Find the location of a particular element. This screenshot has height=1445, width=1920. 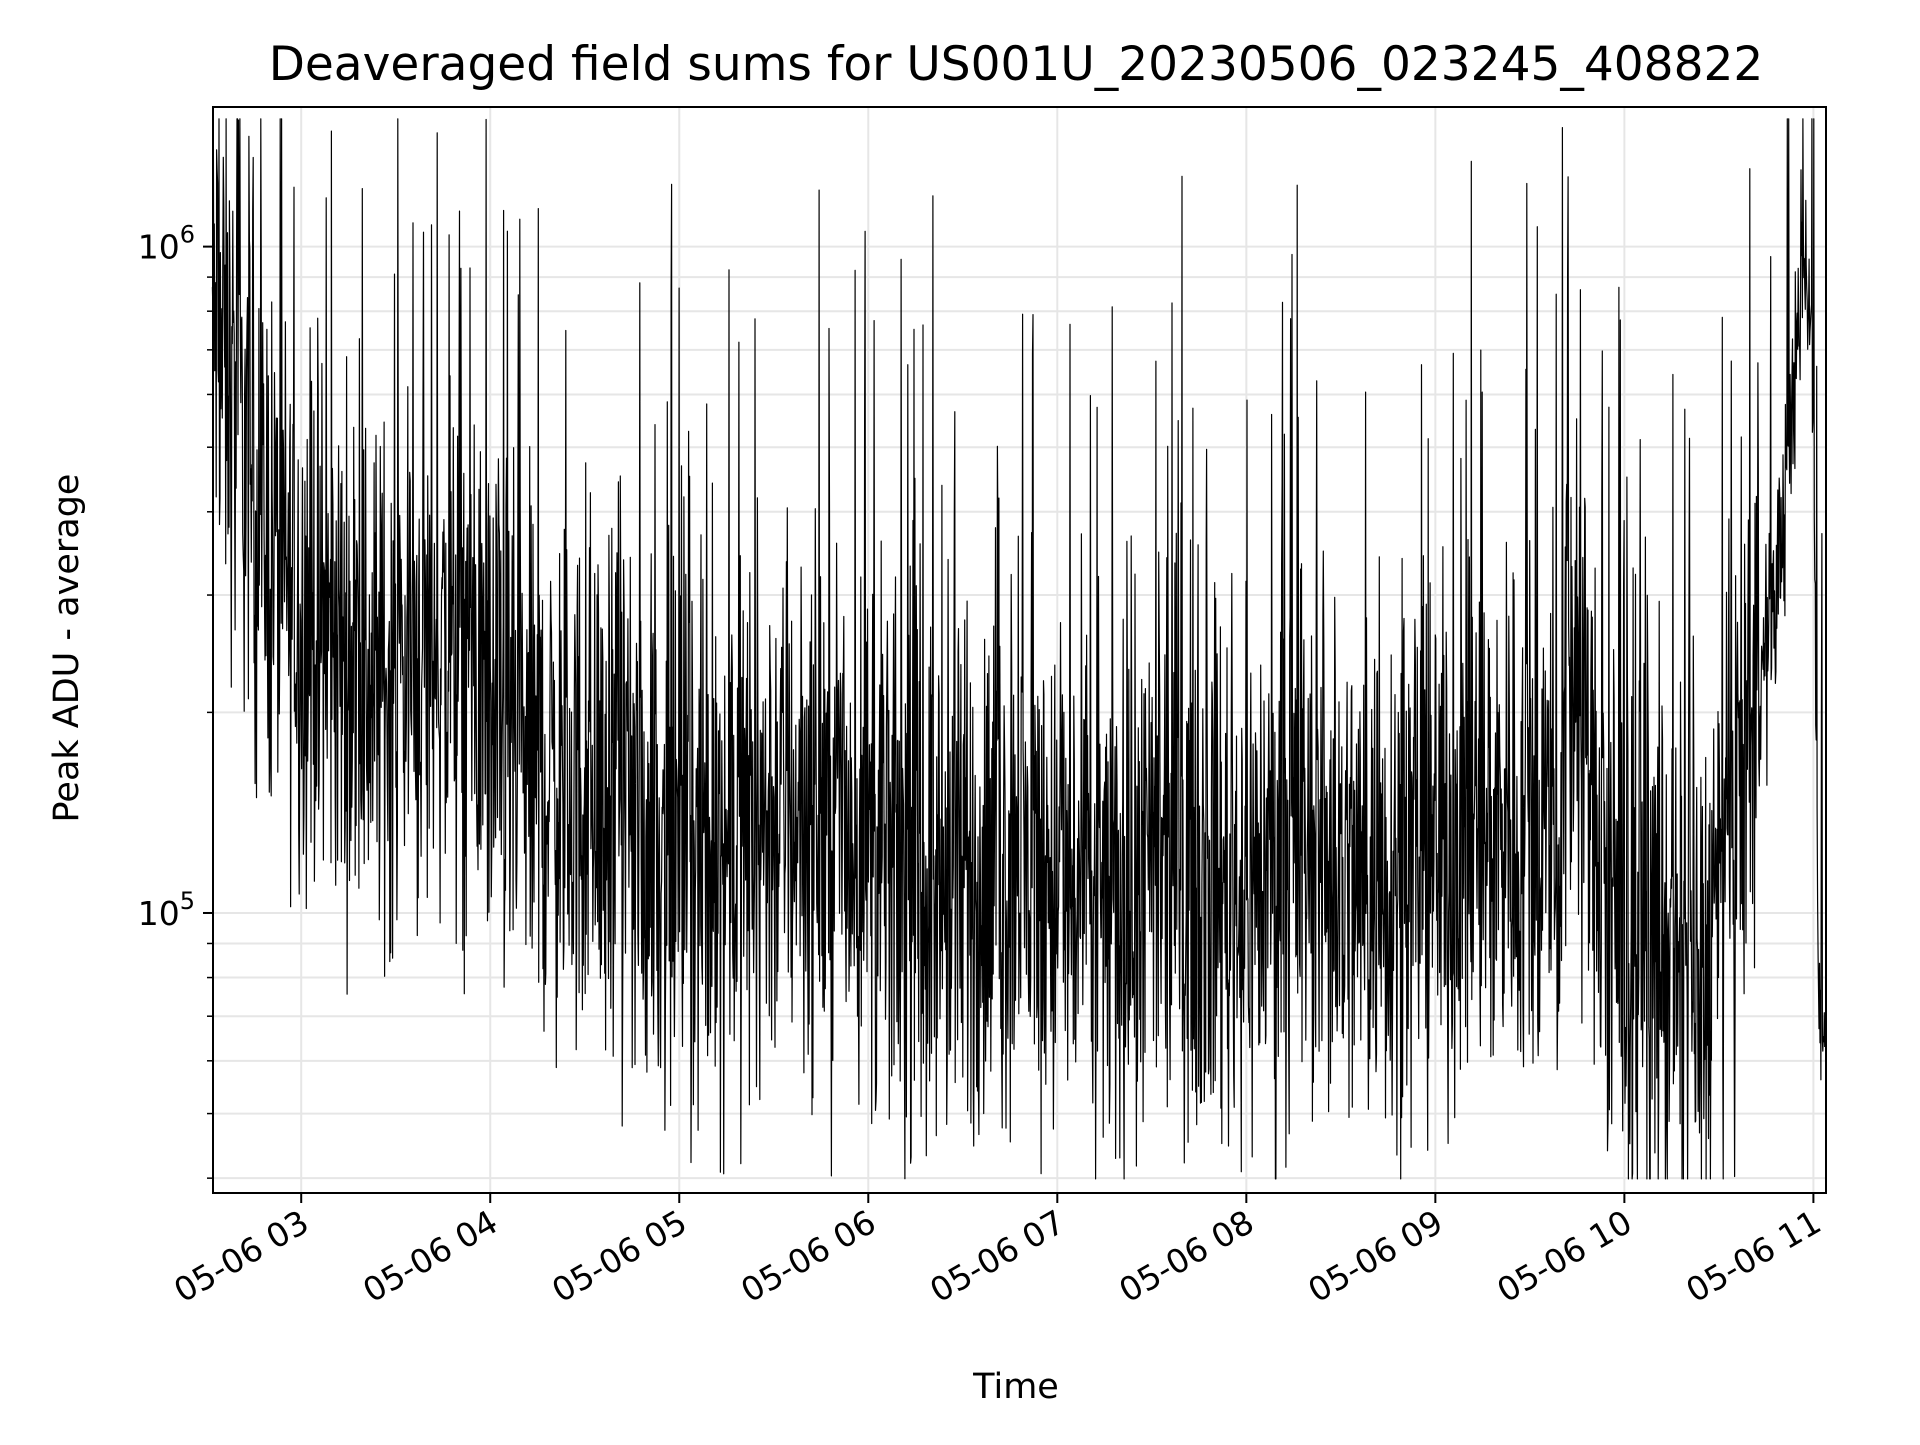

y-tick-label: 10⁶ is located at coordinates (166, 244).